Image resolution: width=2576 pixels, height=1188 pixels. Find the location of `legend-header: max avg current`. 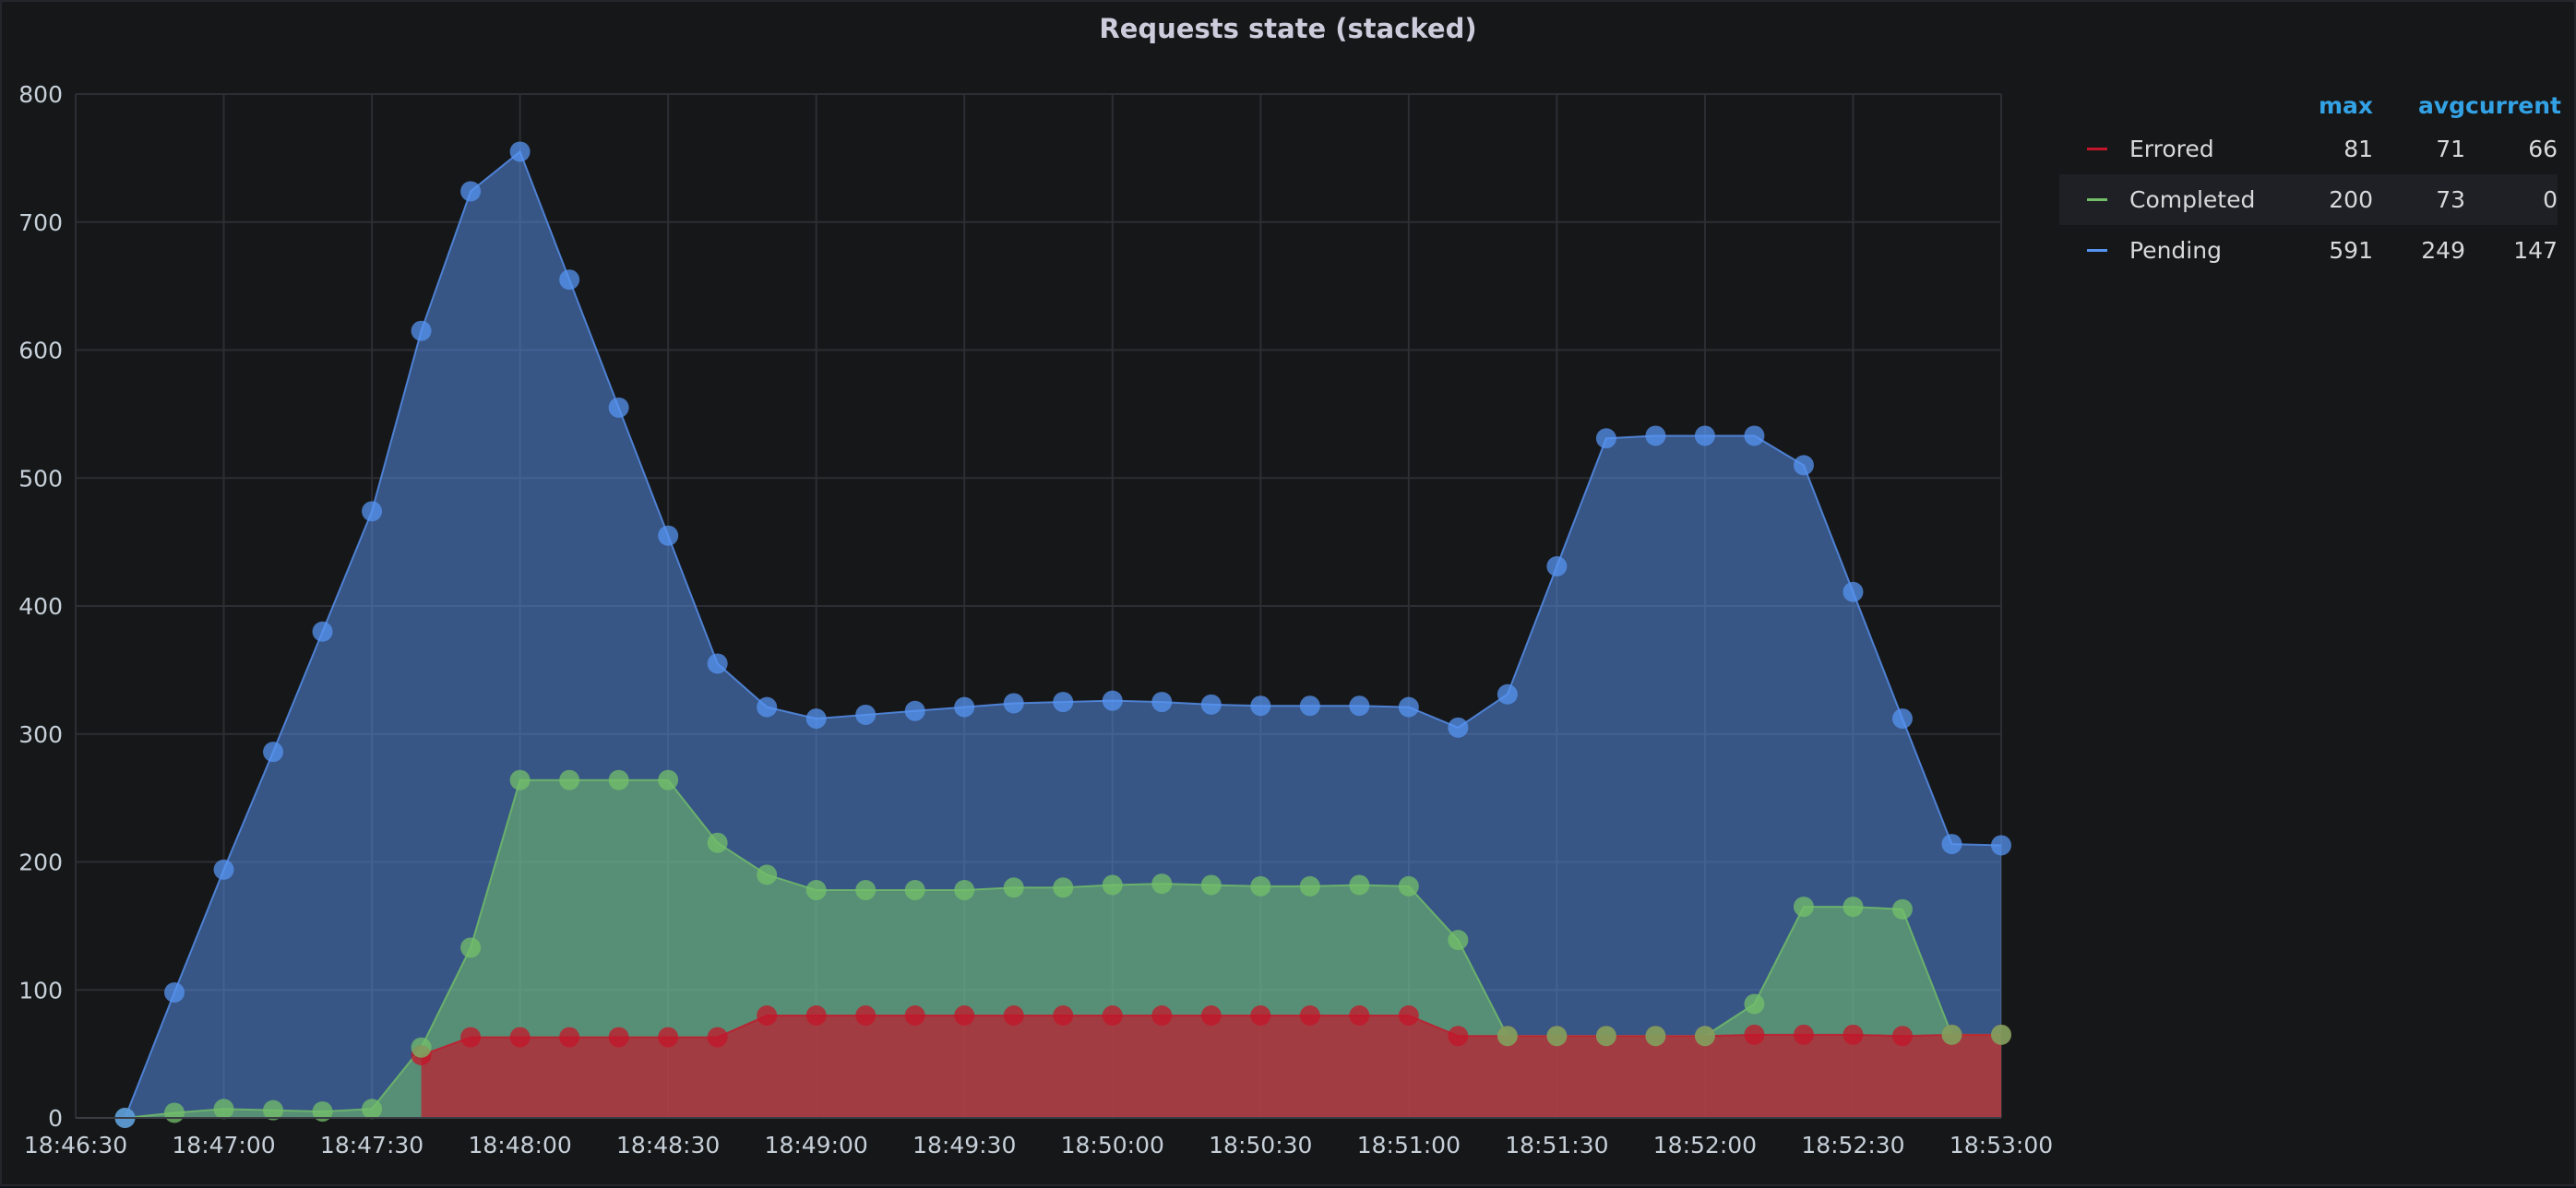

legend-header: max avg current is located at coordinates (2310, 105).